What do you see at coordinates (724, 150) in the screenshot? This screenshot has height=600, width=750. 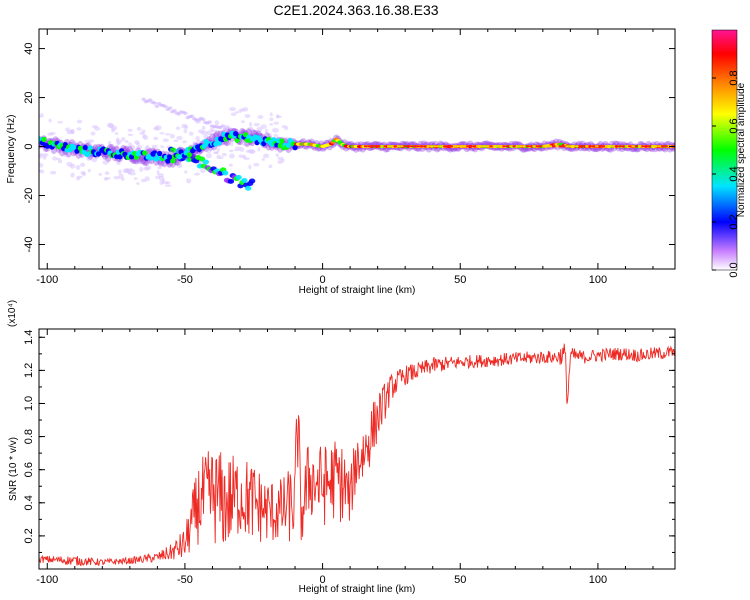 I see `colorbar-gradient` at bounding box center [724, 150].